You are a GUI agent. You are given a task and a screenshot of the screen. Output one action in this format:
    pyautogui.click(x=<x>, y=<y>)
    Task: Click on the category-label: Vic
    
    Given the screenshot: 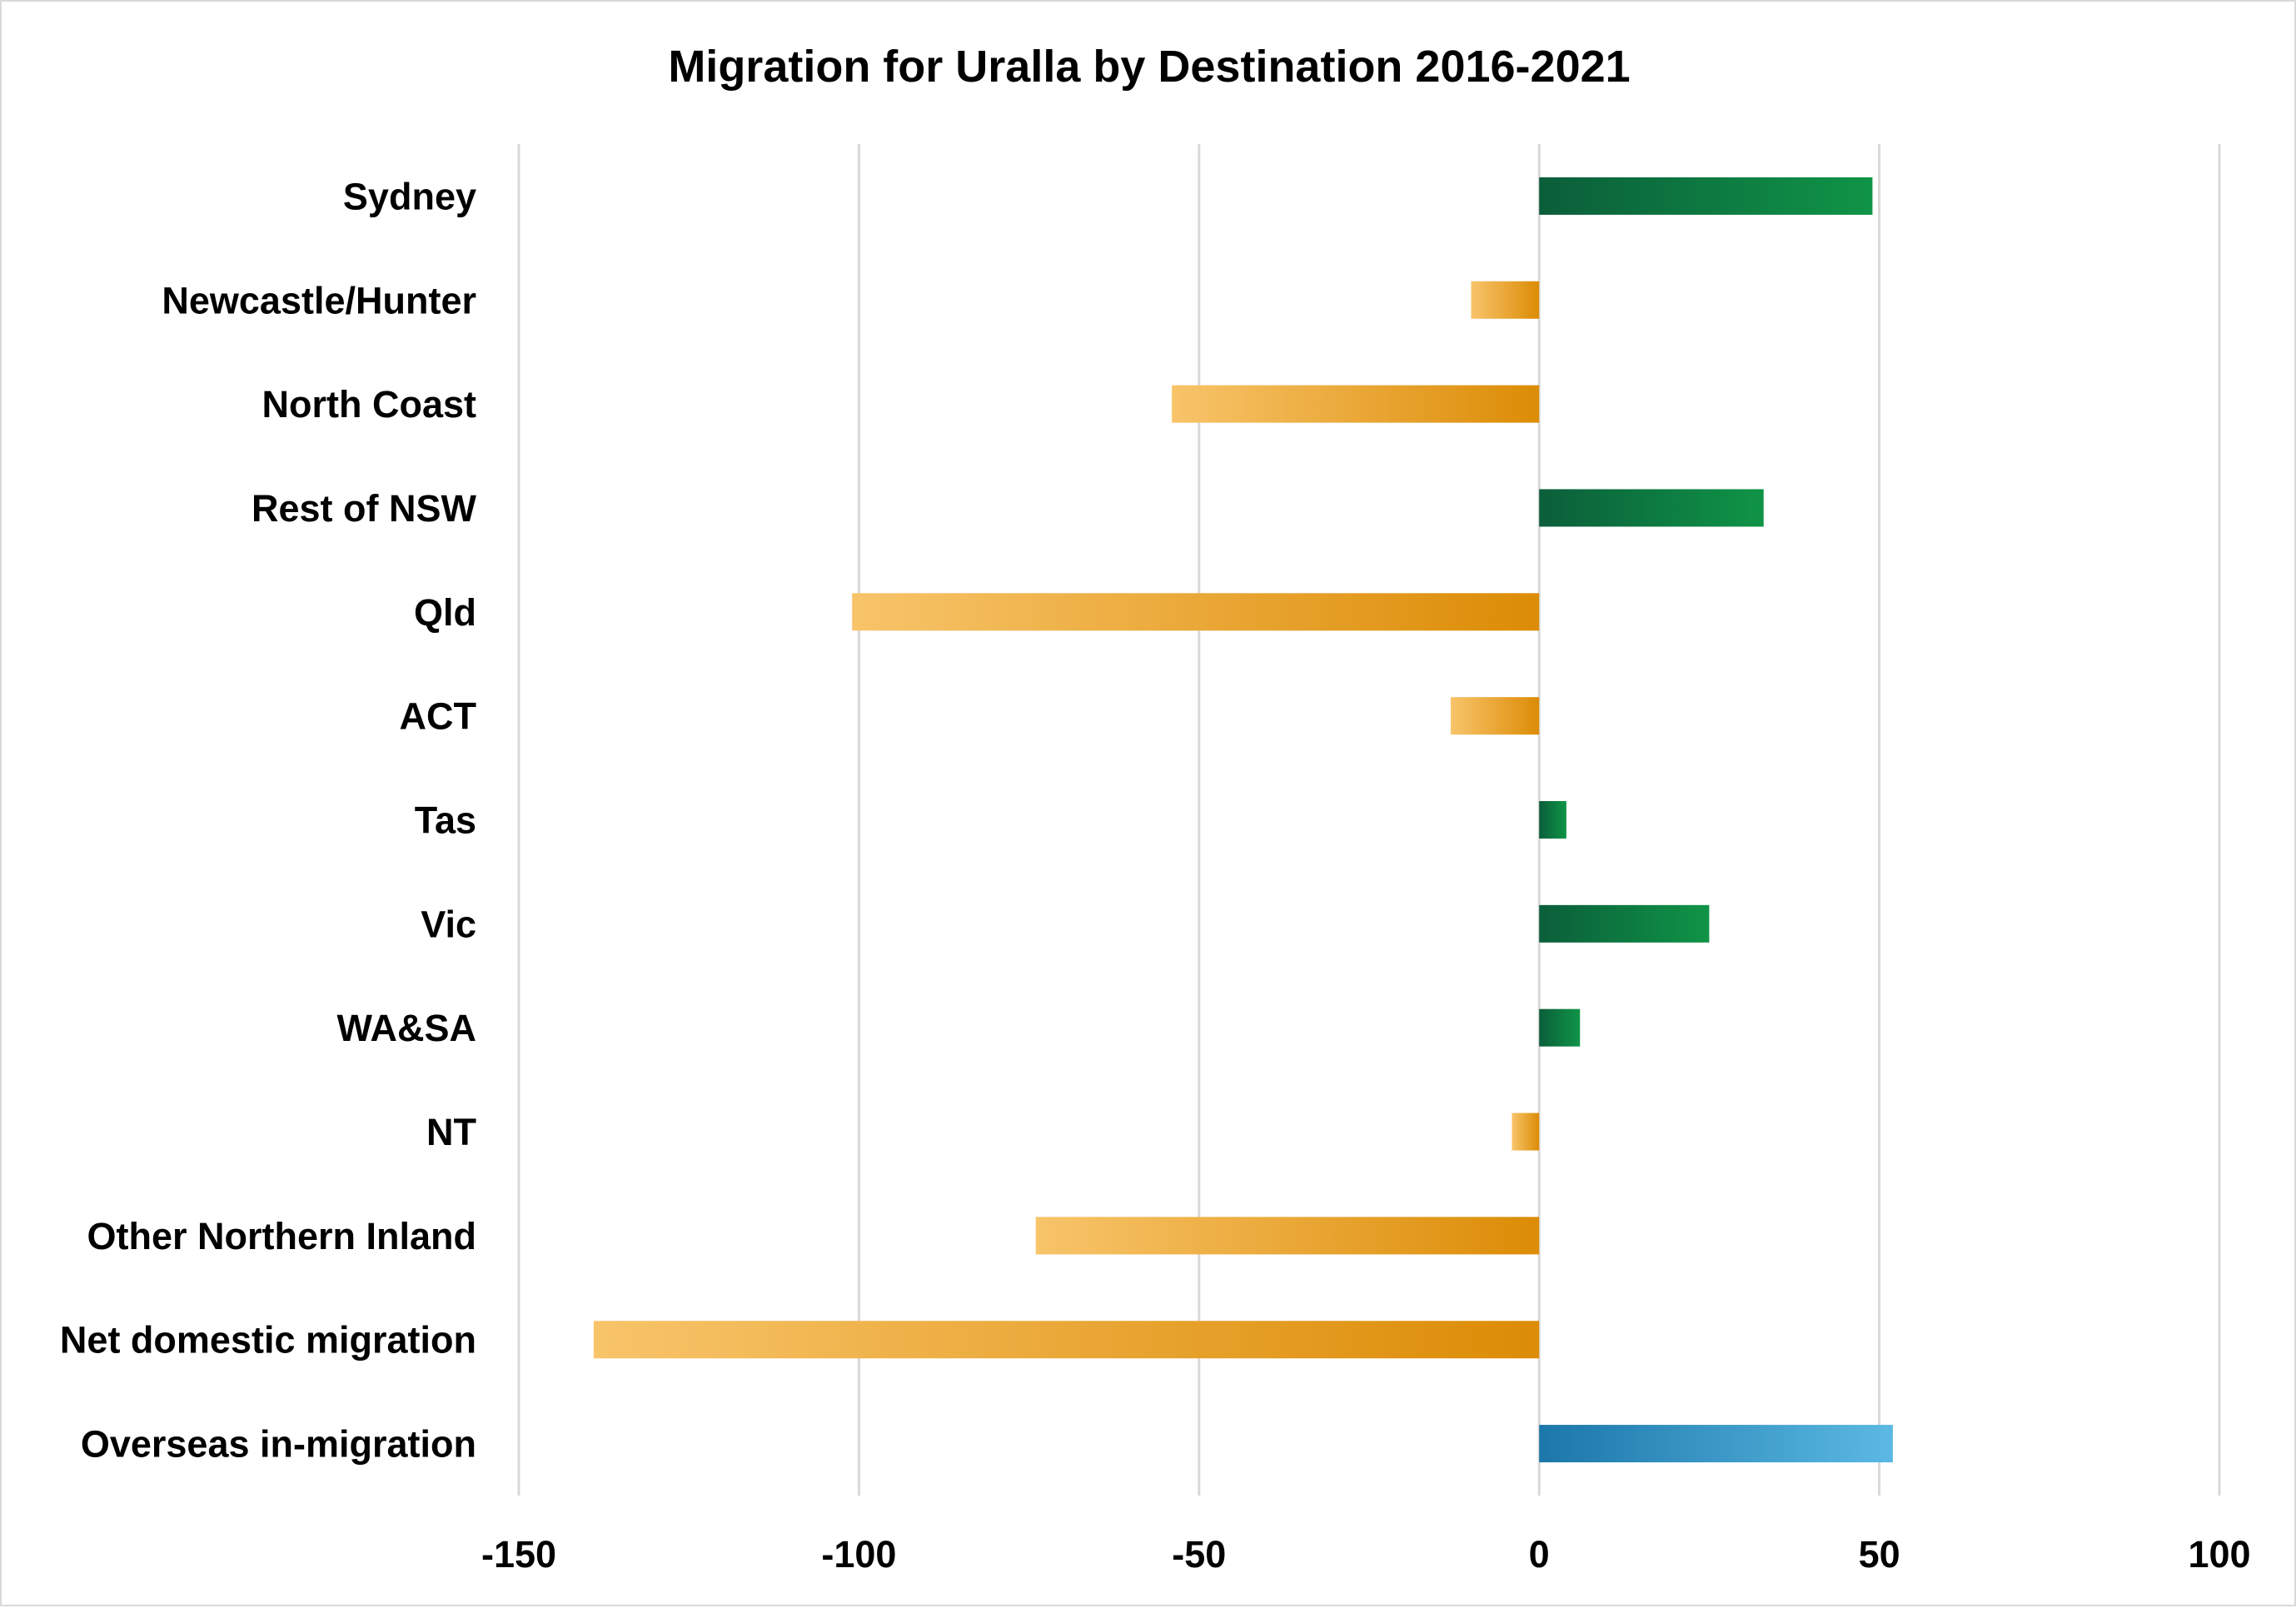 What is the action you would take?
    pyautogui.click(x=449, y=924)
    